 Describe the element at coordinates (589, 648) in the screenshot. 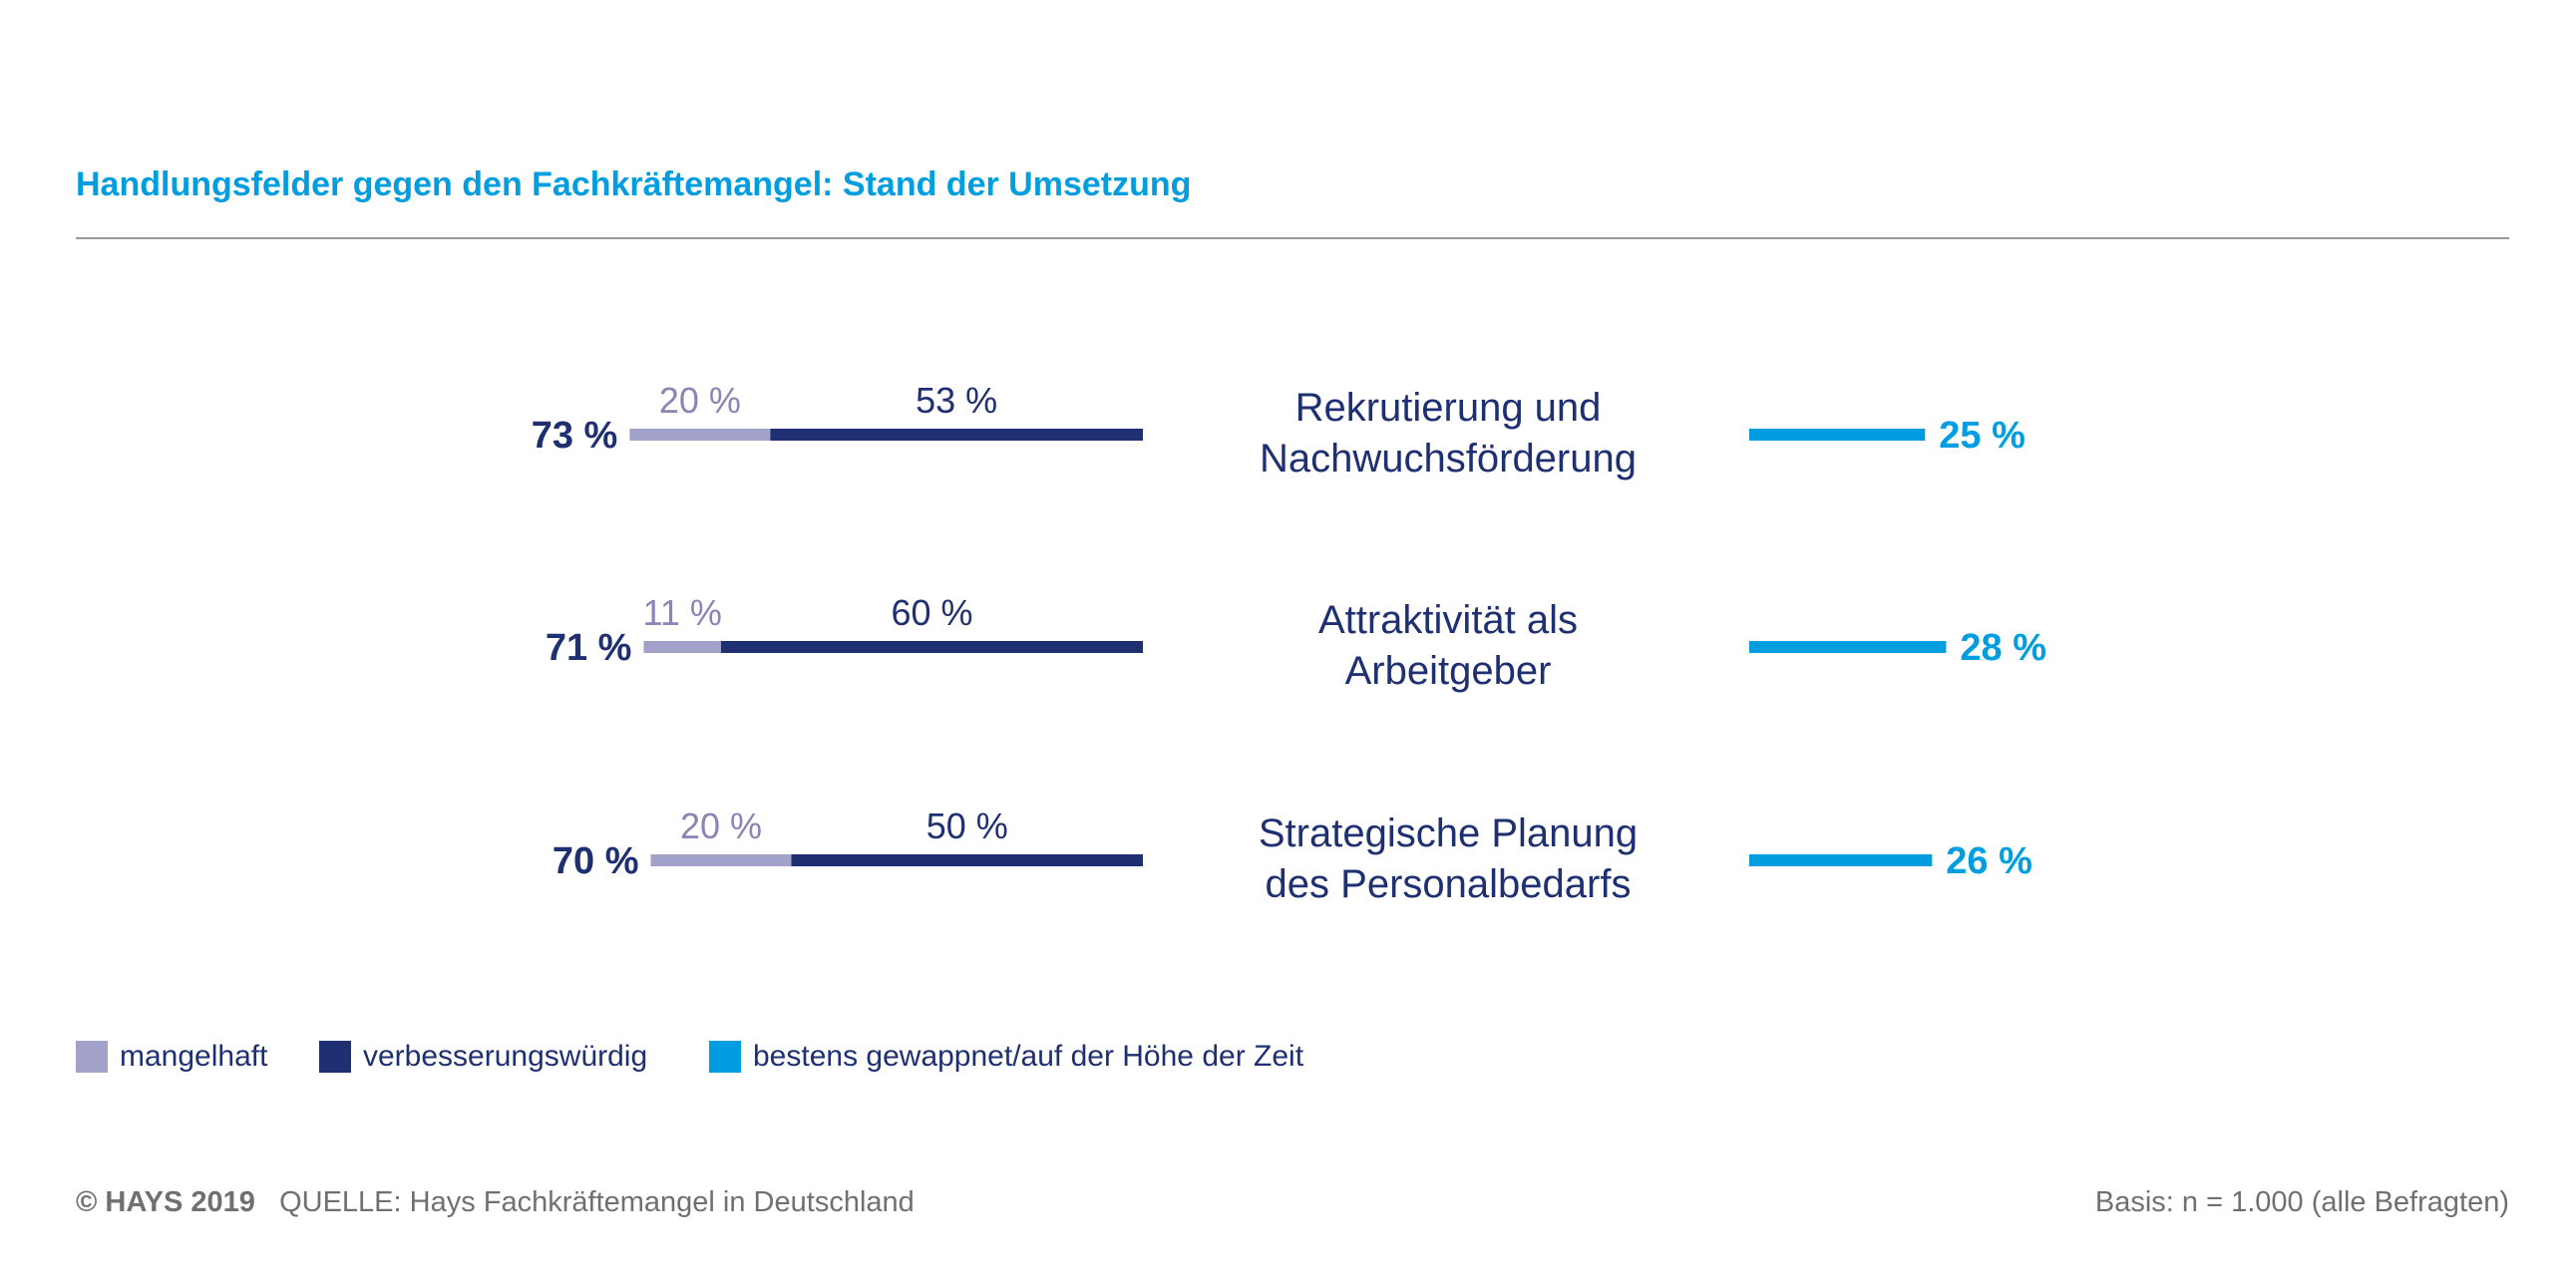

I see `total-label-attraktivitaet: 71 %` at that location.